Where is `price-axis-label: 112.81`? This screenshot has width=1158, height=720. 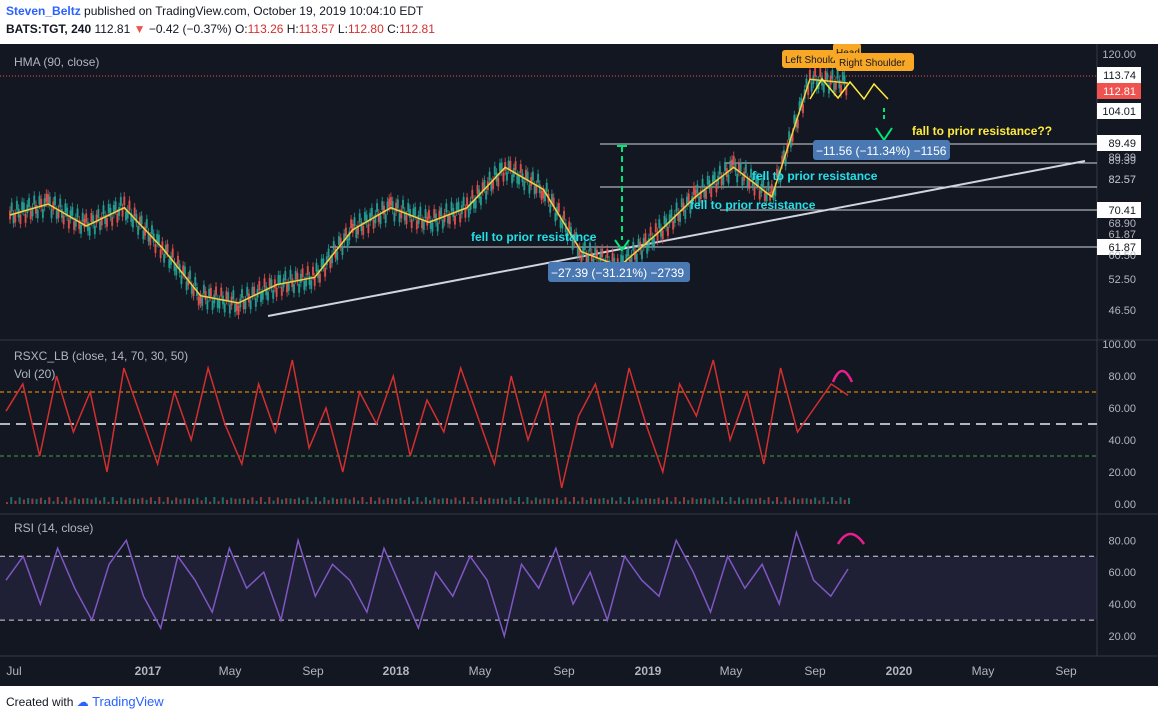 price-axis-label: 112.81 is located at coordinates (1119, 92).